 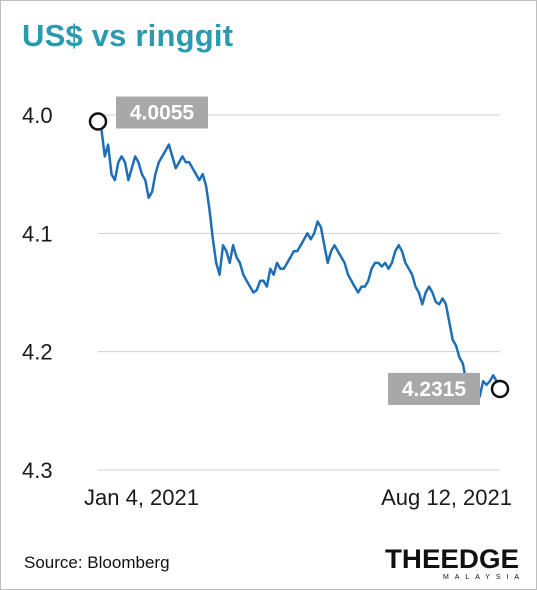 I want to click on chart-title: US$ vs ringgit, so click(x=128, y=35).